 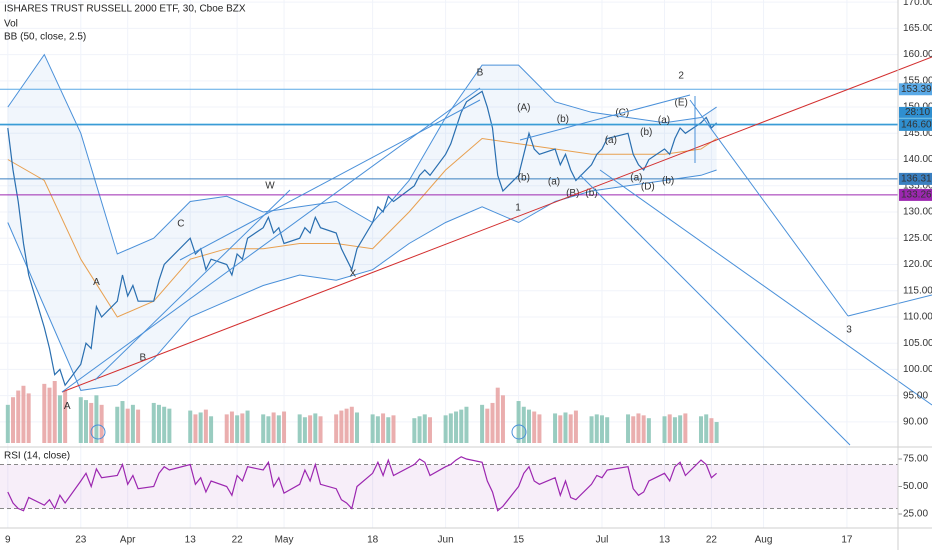 What do you see at coordinates (362, 484) in the screenshot?
I see `series-line` at bounding box center [362, 484].